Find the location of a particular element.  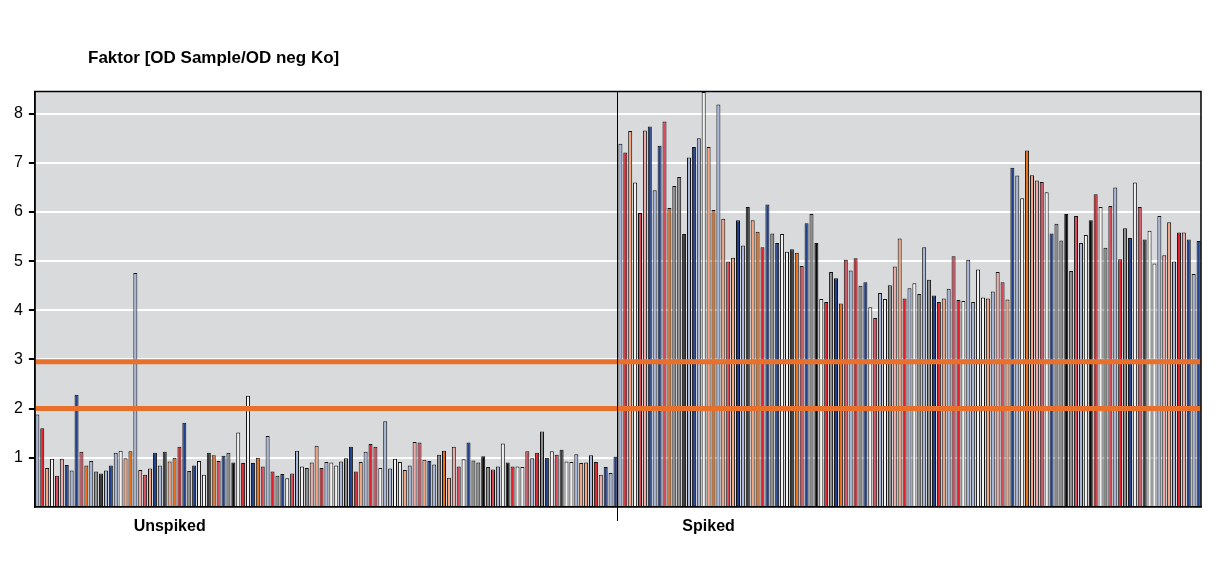

x-tick-label: Spiked is located at coordinates (708, 525).